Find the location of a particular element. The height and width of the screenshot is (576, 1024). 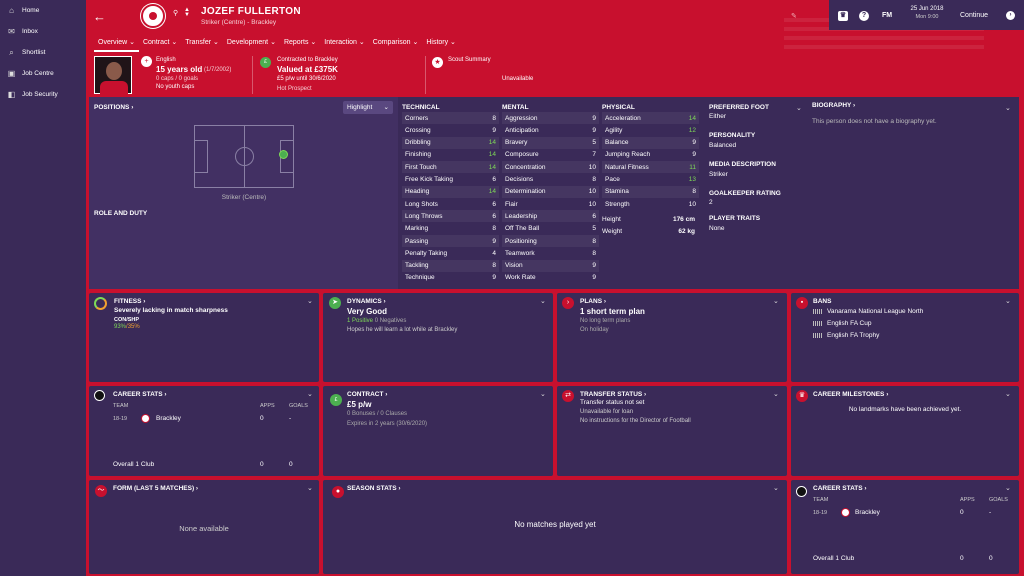

attribute-row: Dribbling 14 is located at coordinates (450, 142).